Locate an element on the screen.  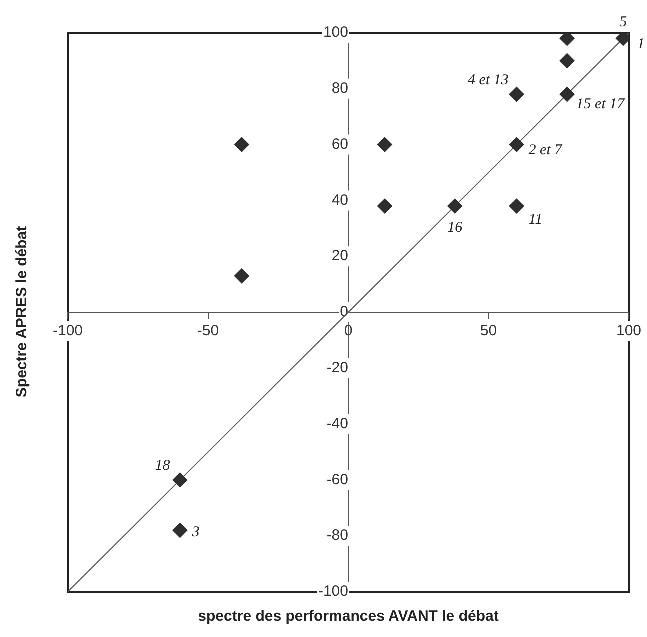
x-tick-label: 100 is located at coordinates (629, 331).